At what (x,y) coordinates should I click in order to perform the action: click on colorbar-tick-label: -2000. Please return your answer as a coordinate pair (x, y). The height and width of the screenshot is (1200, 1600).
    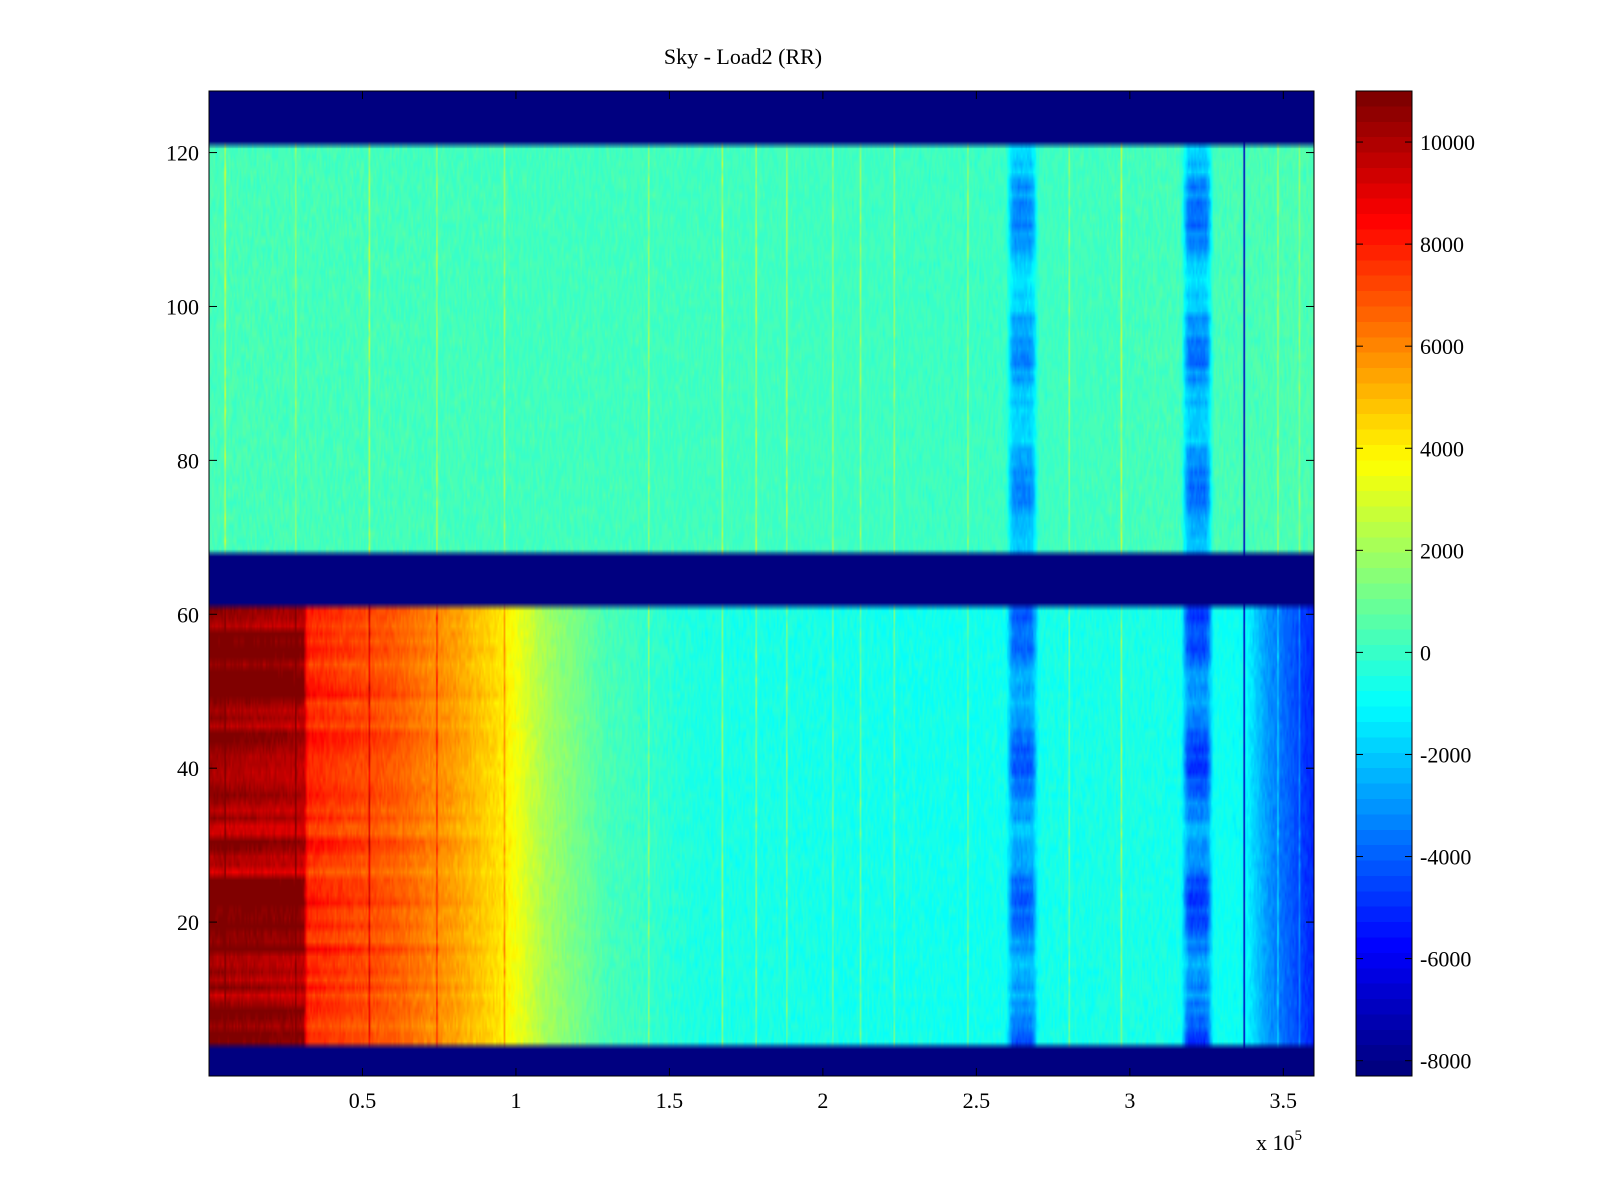
    Looking at the image, I should click on (1445, 754).